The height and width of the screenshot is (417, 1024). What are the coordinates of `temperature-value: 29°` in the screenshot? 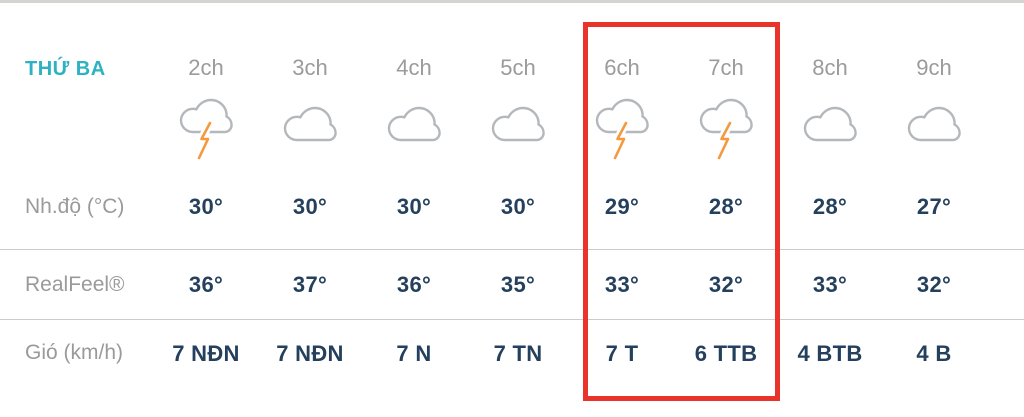 It's located at (622, 206).